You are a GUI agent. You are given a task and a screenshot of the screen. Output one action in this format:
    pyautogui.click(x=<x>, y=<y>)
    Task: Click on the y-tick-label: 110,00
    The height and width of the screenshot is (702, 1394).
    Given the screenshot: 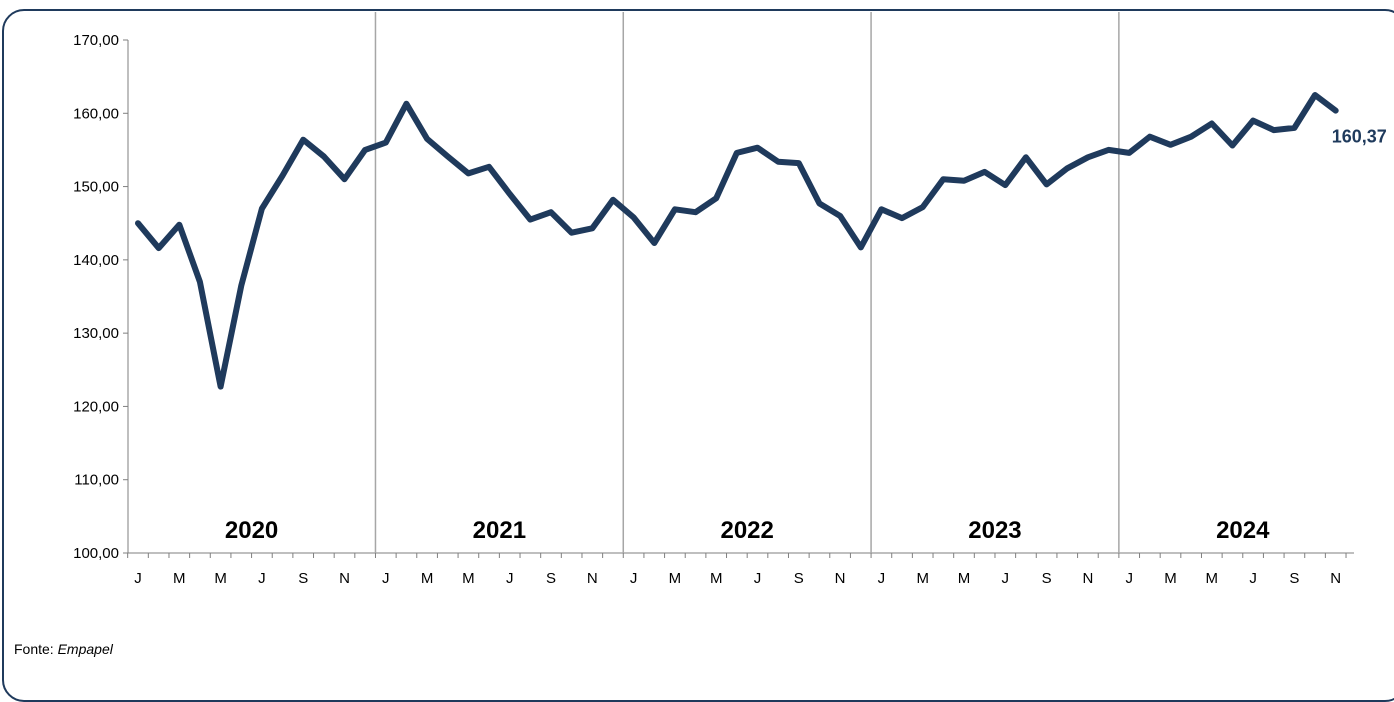 What is the action you would take?
    pyautogui.click(x=96, y=480)
    